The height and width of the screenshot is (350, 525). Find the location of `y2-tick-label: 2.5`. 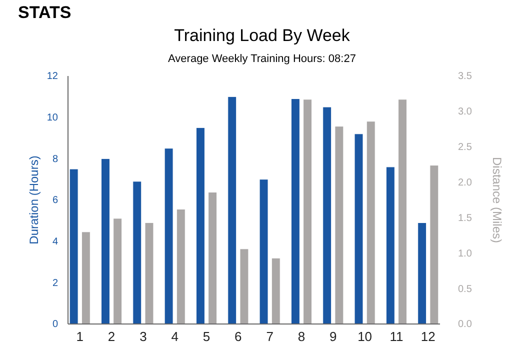

y2-tick-label: 2.5 is located at coordinates (465, 148).